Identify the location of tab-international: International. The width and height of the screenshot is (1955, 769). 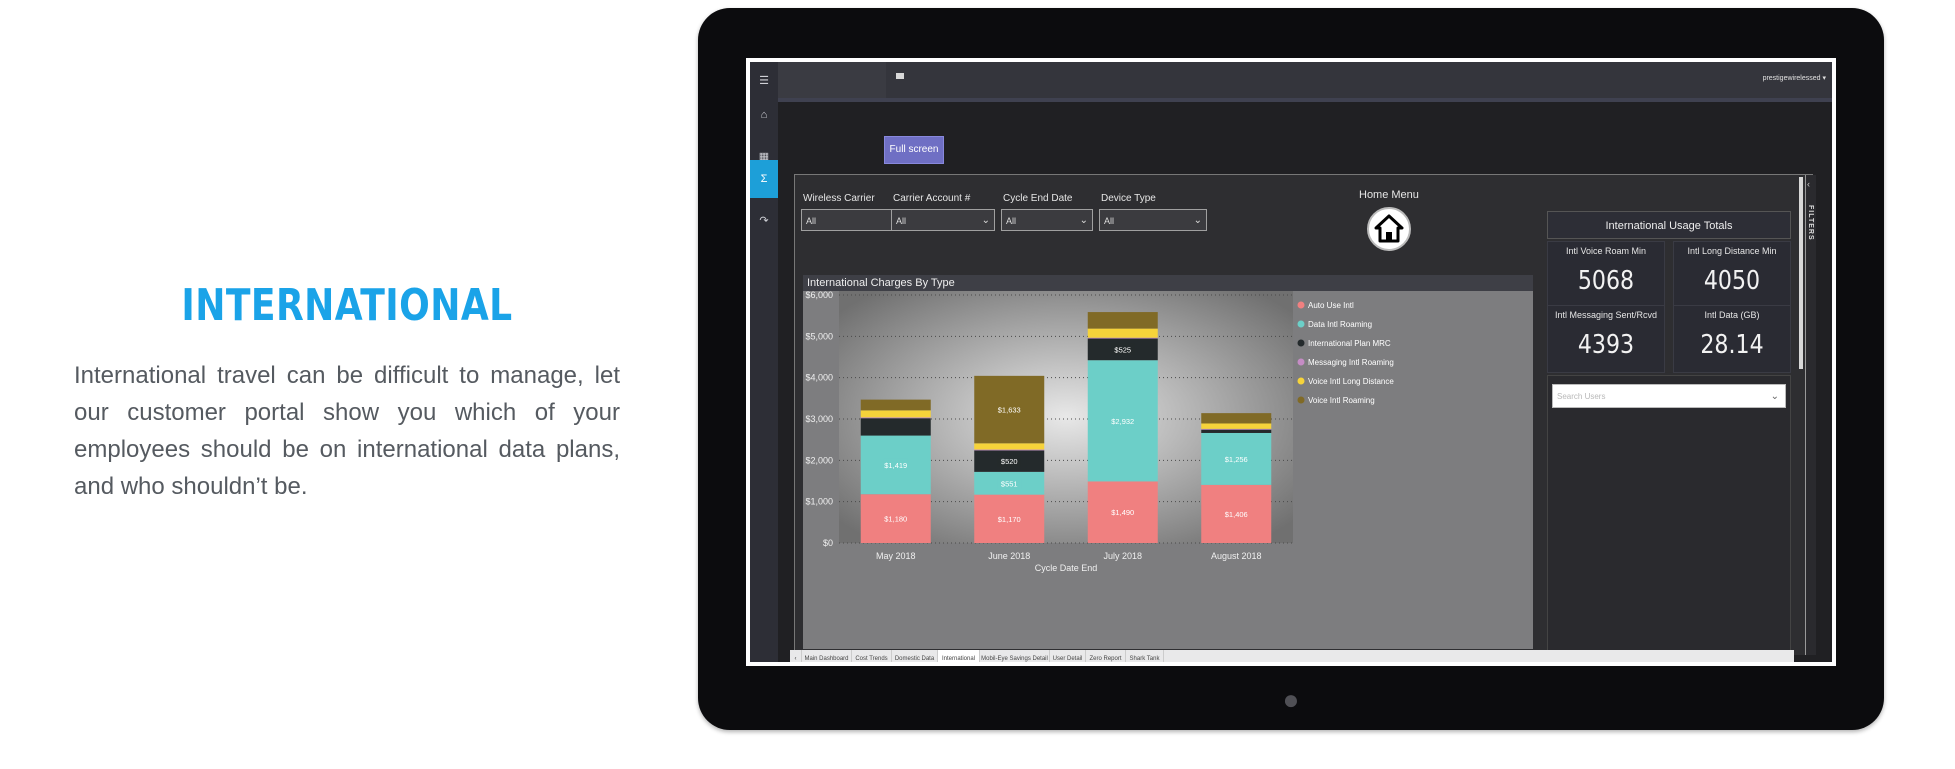
(959, 656).